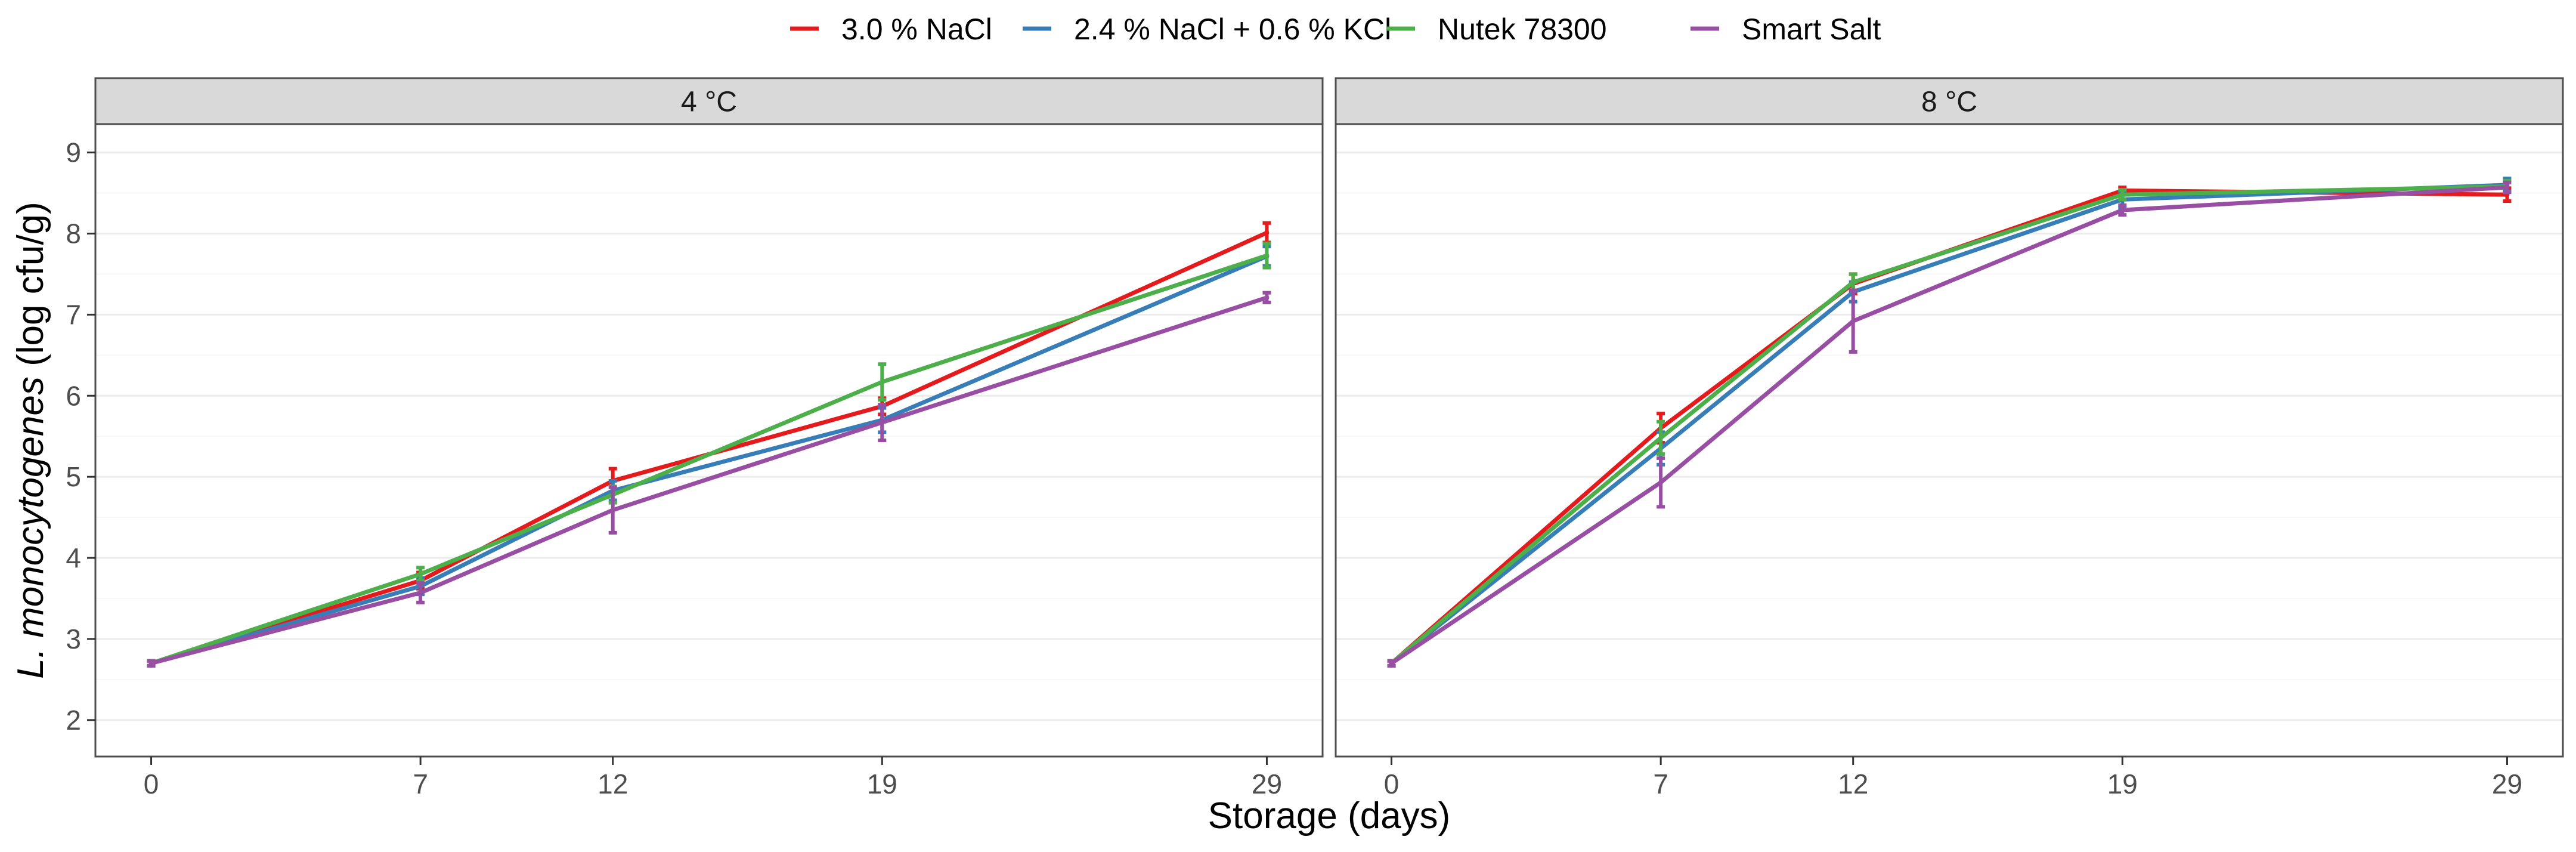 This screenshot has height=852, width=2576. I want to click on legend-label: Nutek 78300, so click(1523, 29).